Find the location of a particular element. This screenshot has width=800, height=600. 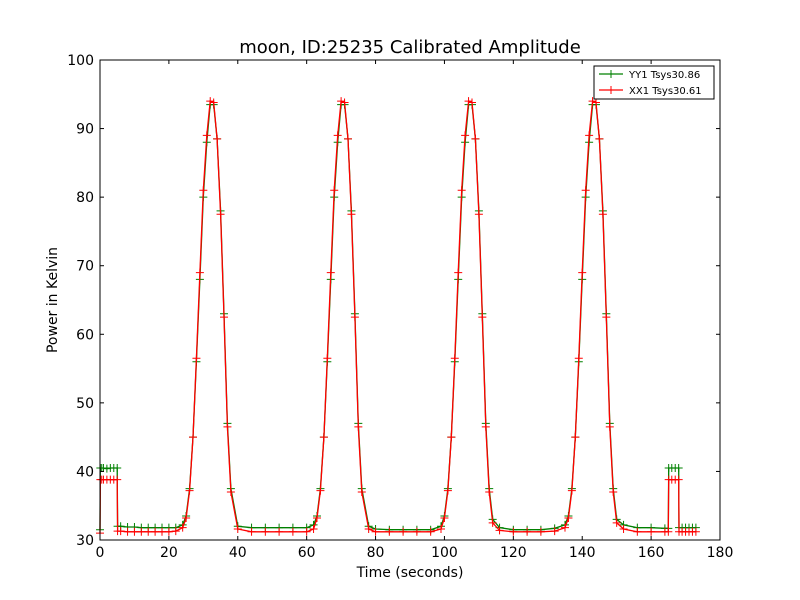

x-tick-label: 80 is located at coordinates (376, 553).